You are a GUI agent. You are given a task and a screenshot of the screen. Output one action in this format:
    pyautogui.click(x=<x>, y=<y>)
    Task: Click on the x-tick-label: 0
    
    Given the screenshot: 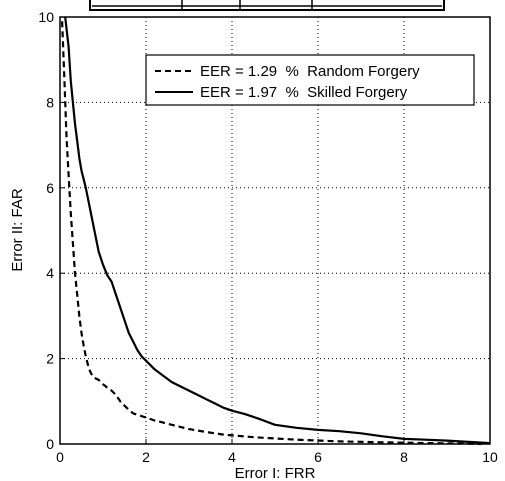 What is the action you would take?
    pyautogui.click(x=60, y=457)
    